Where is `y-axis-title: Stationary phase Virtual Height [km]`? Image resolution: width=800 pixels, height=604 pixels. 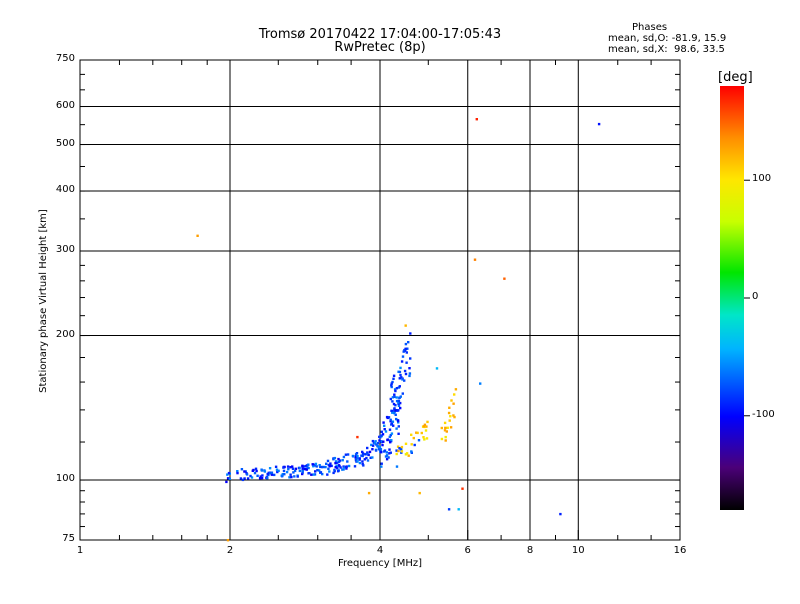 y-axis-title: Stationary phase Virtual Height [km] is located at coordinates (43, 301).